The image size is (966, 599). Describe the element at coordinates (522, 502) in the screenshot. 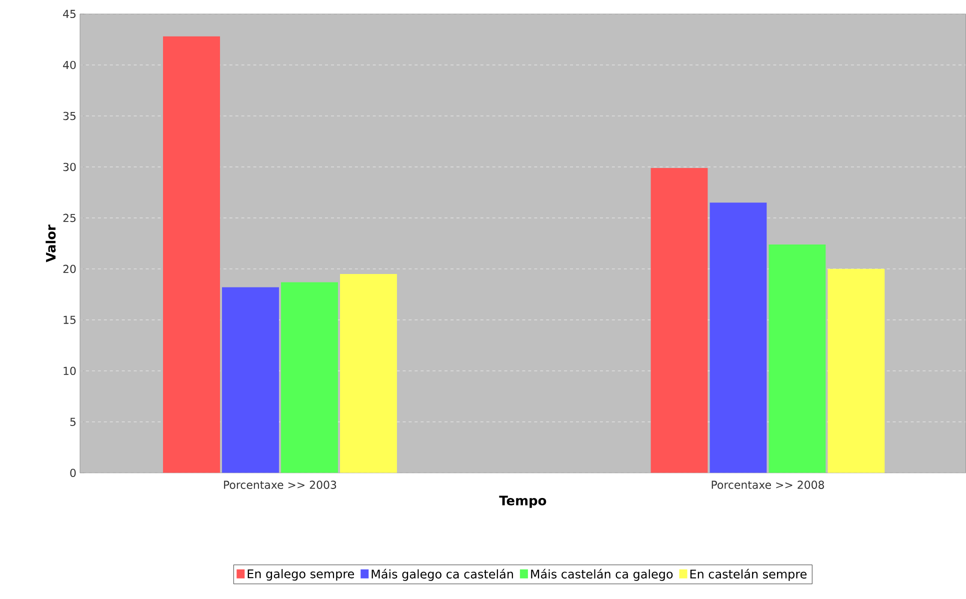

I see `x-axis-title: Tempo` at that location.